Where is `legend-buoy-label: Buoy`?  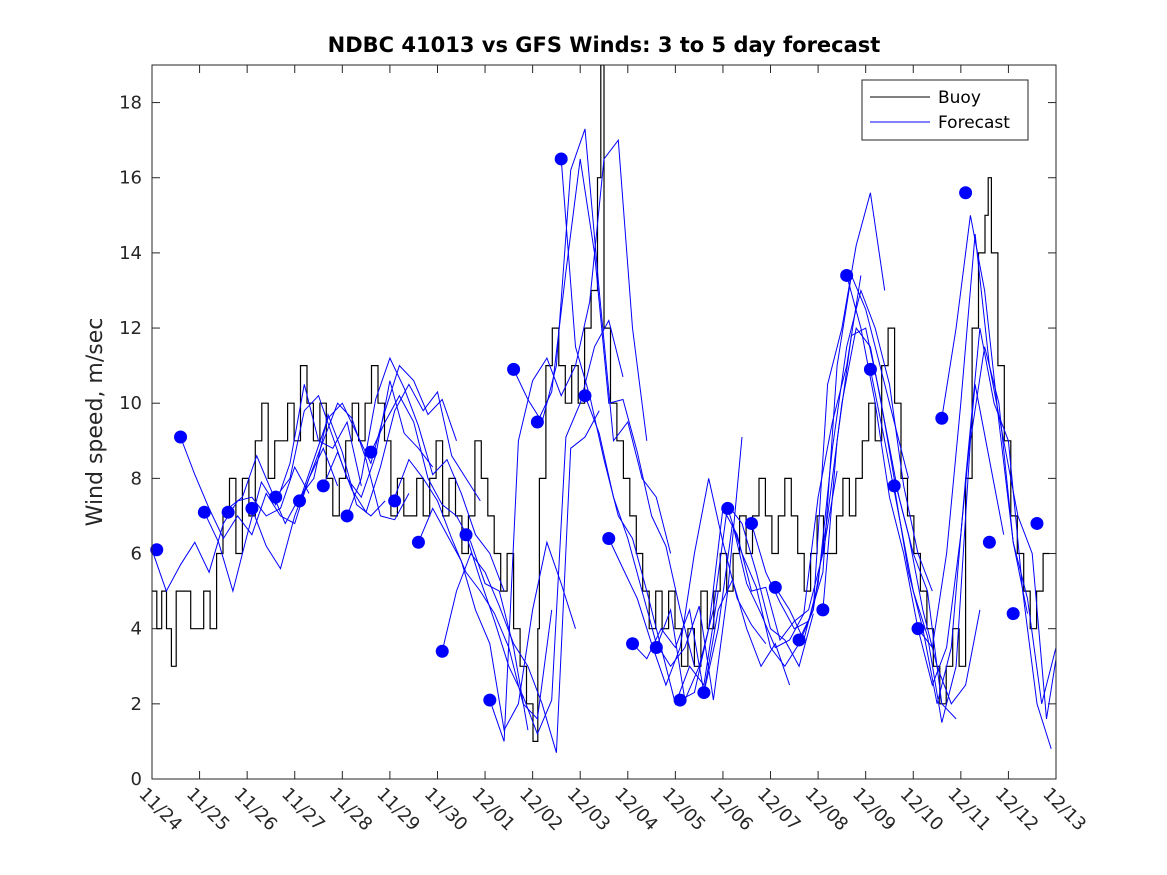 legend-buoy-label: Buoy is located at coordinates (959, 98).